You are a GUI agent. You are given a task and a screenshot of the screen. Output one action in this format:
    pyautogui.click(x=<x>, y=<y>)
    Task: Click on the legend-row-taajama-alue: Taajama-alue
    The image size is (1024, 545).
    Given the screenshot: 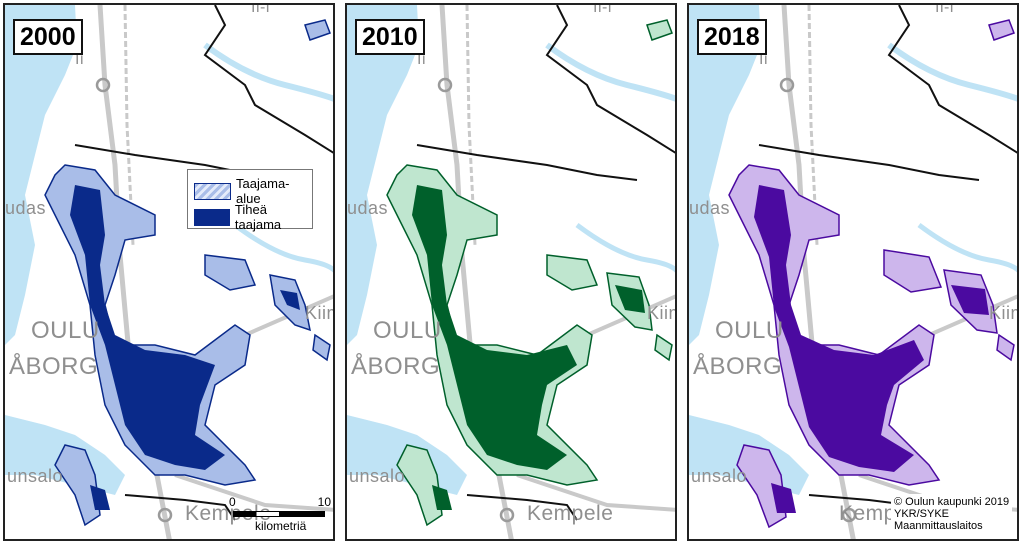 What is the action you would take?
    pyautogui.click(x=253, y=191)
    